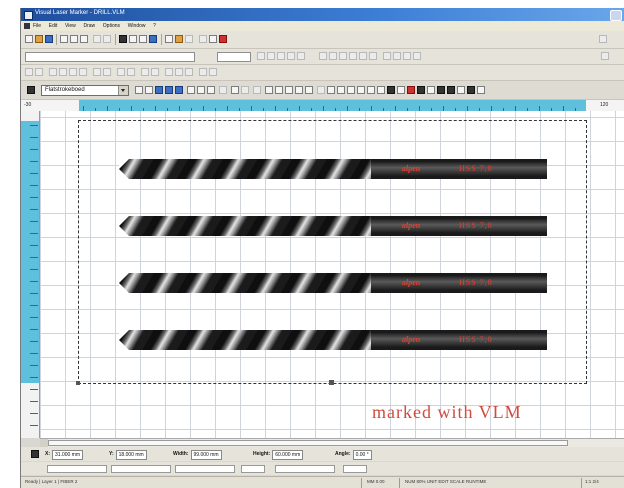 The height and width of the screenshot is (488, 624). What do you see at coordinates (107, 72) in the screenshot?
I see `distribute-v-icon` at bounding box center [107, 72].